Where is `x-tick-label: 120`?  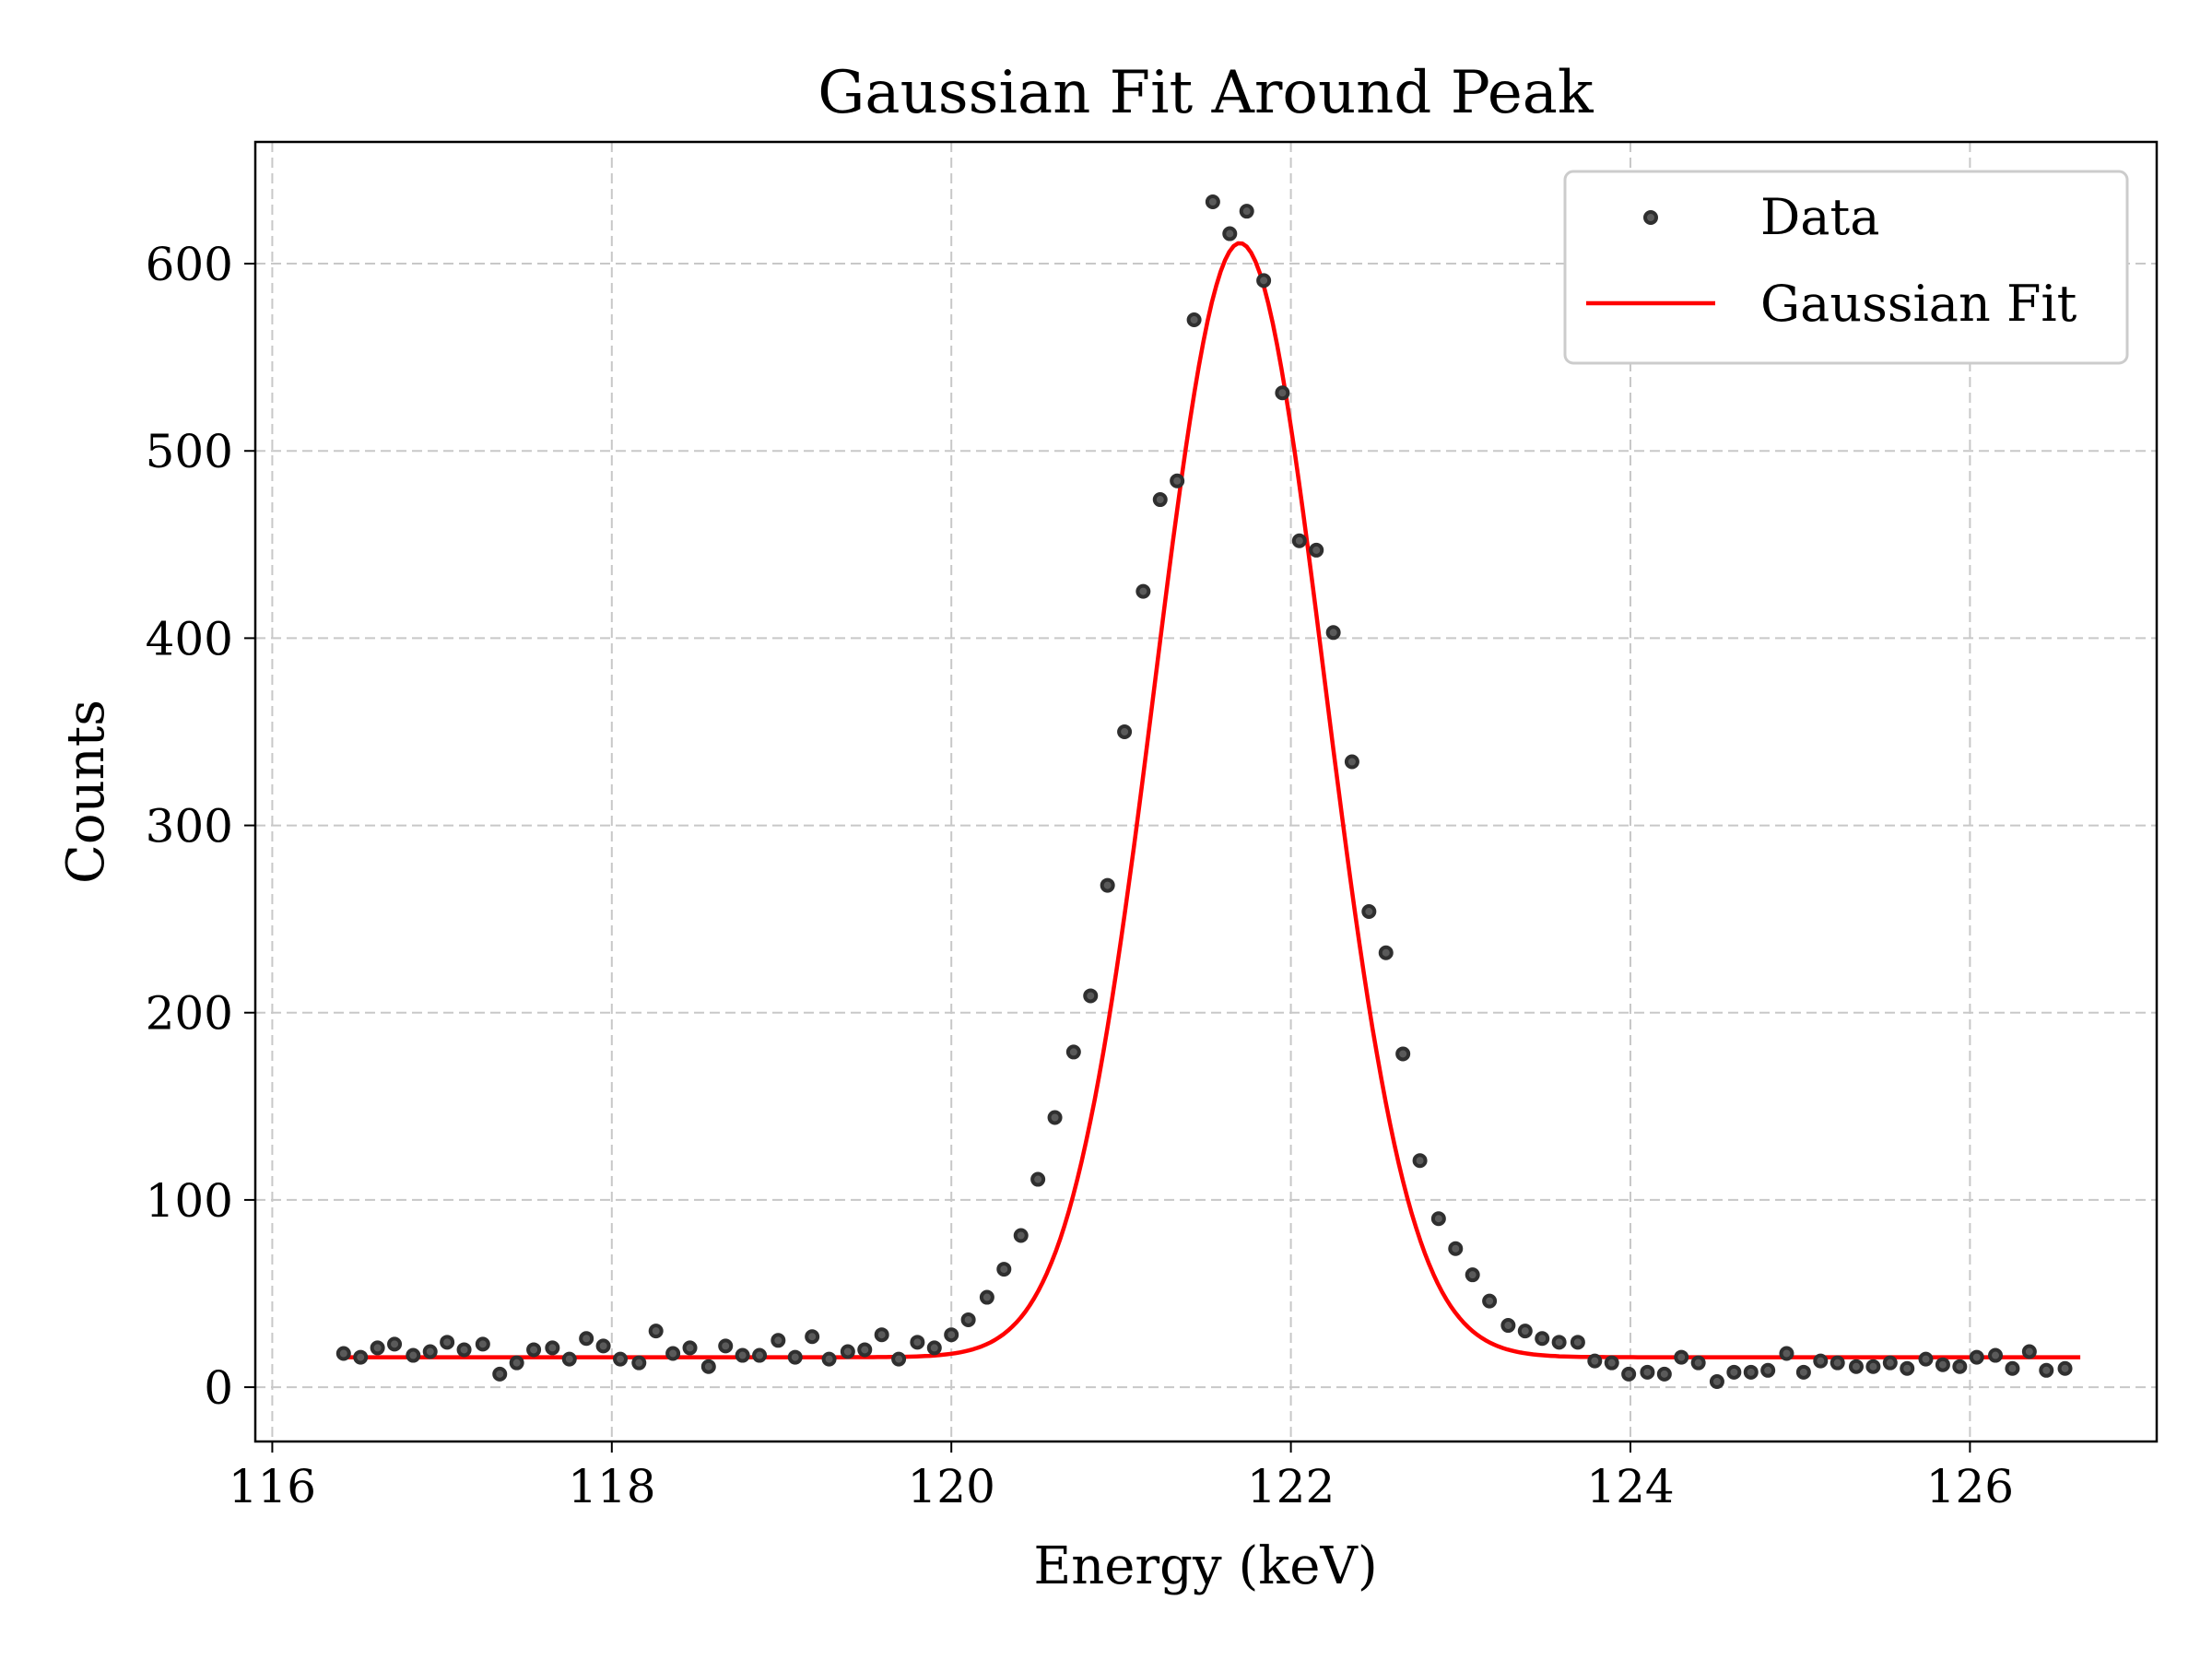 x-tick-label: 120 is located at coordinates (950, 1486).